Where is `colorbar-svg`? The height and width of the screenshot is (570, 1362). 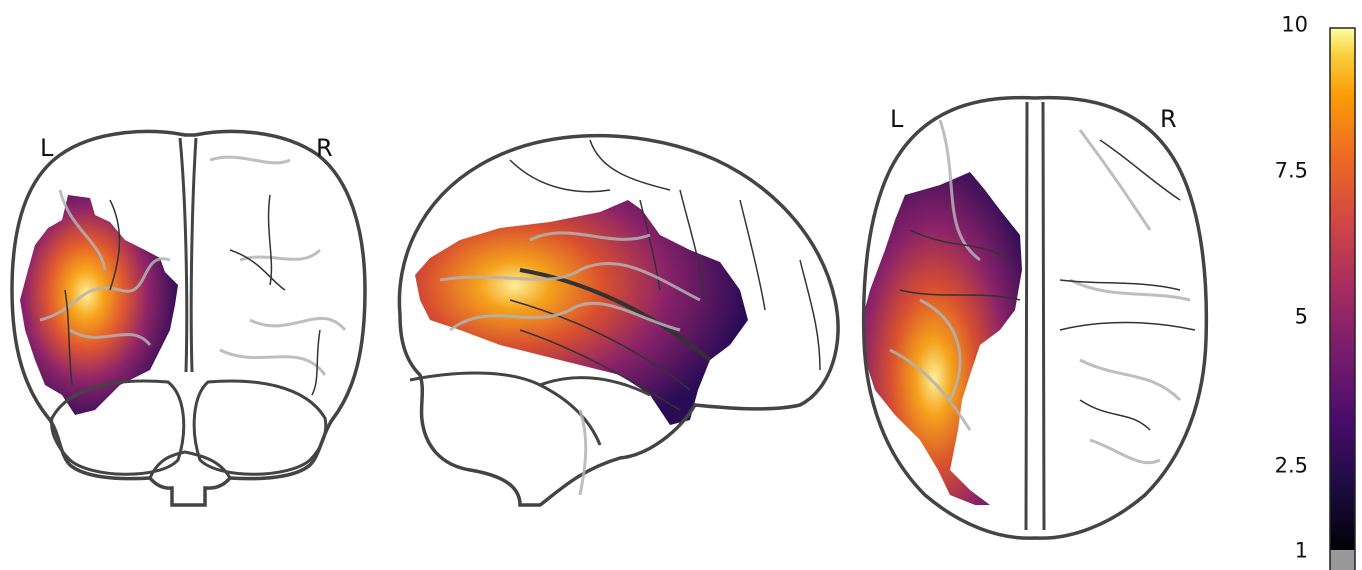
colorbar-svg is located at coordinates (1342, 298).